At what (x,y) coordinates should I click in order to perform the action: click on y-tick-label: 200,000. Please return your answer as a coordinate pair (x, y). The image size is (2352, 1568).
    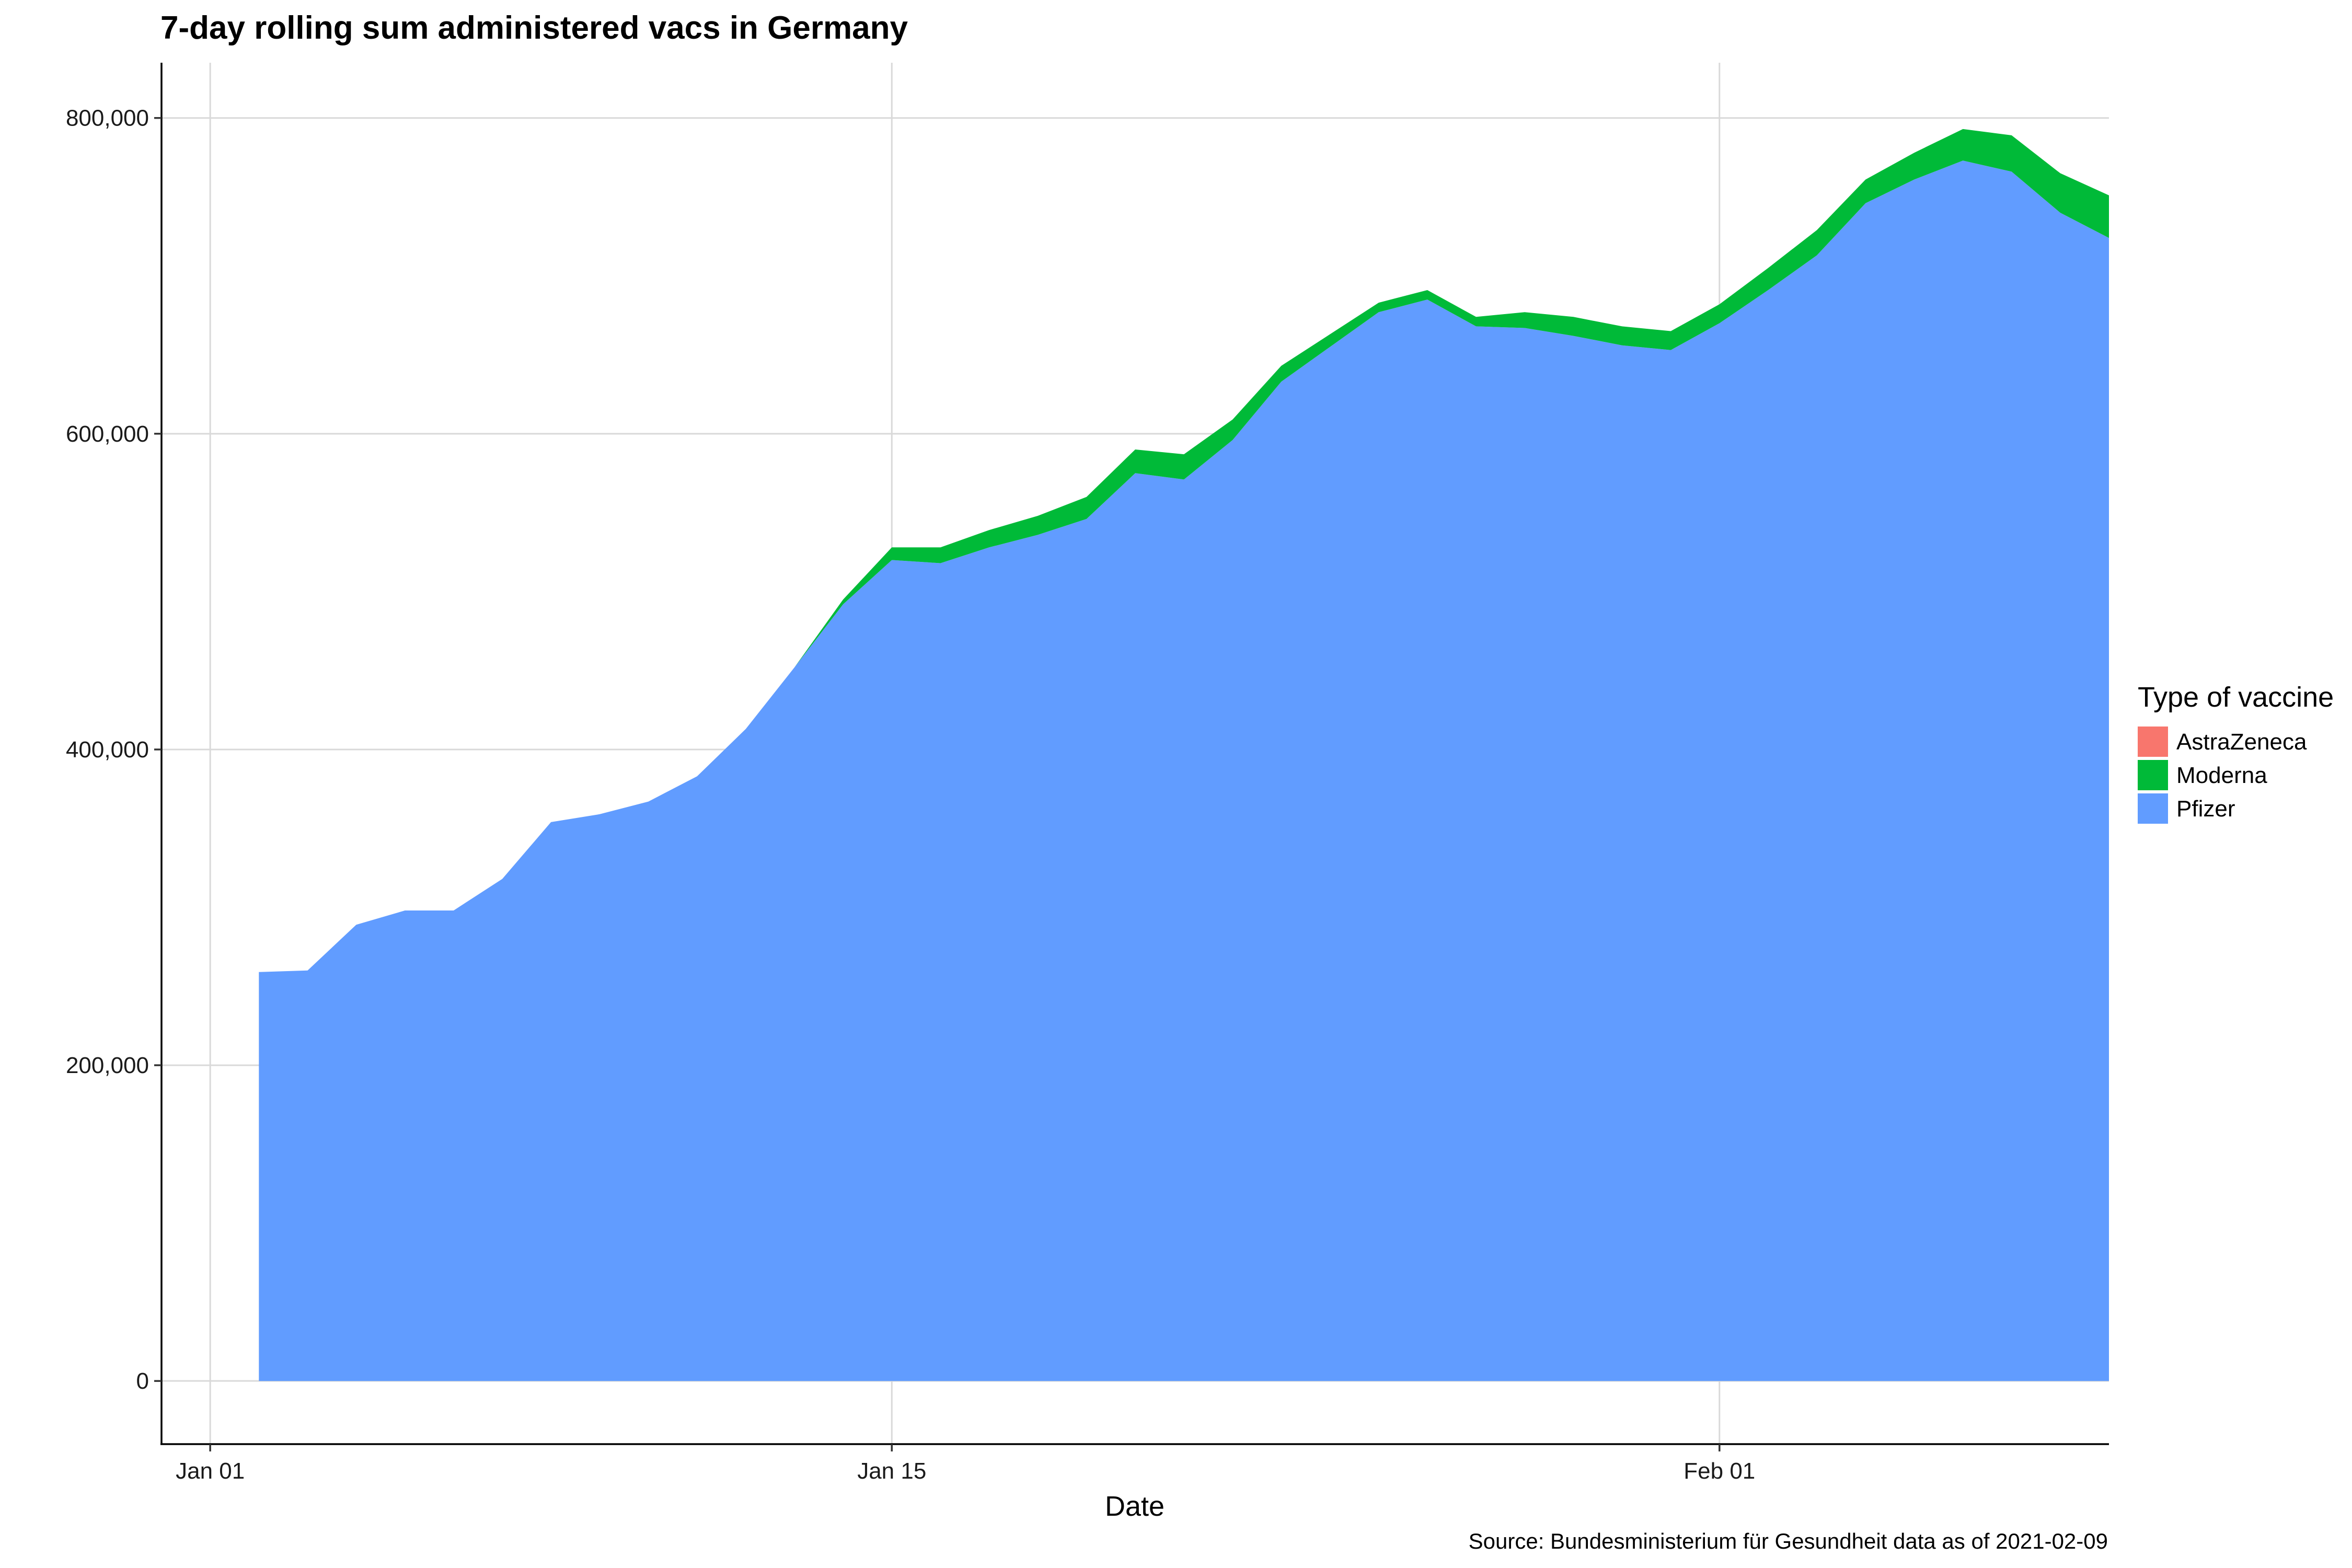
    Looking at the image, I should click on (107, 1065).